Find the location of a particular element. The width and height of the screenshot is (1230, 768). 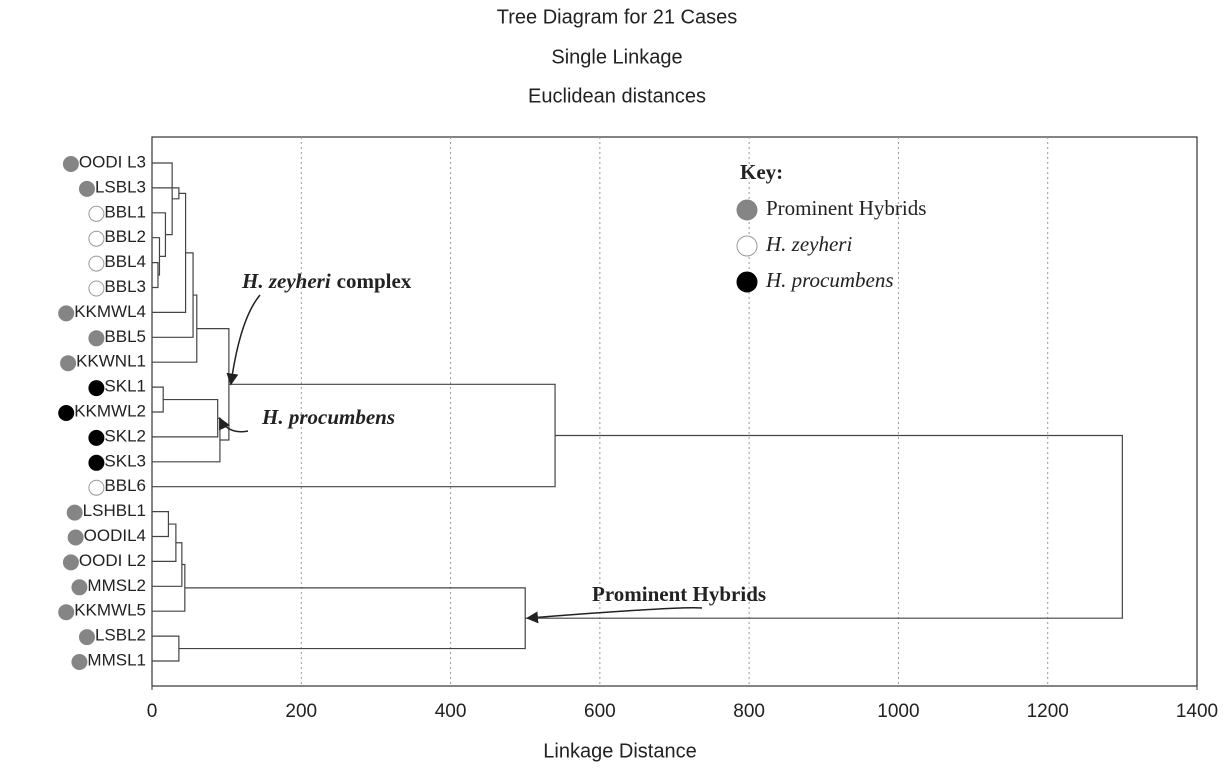

x-tick-label: 600 is located at coordinates (600, 711).